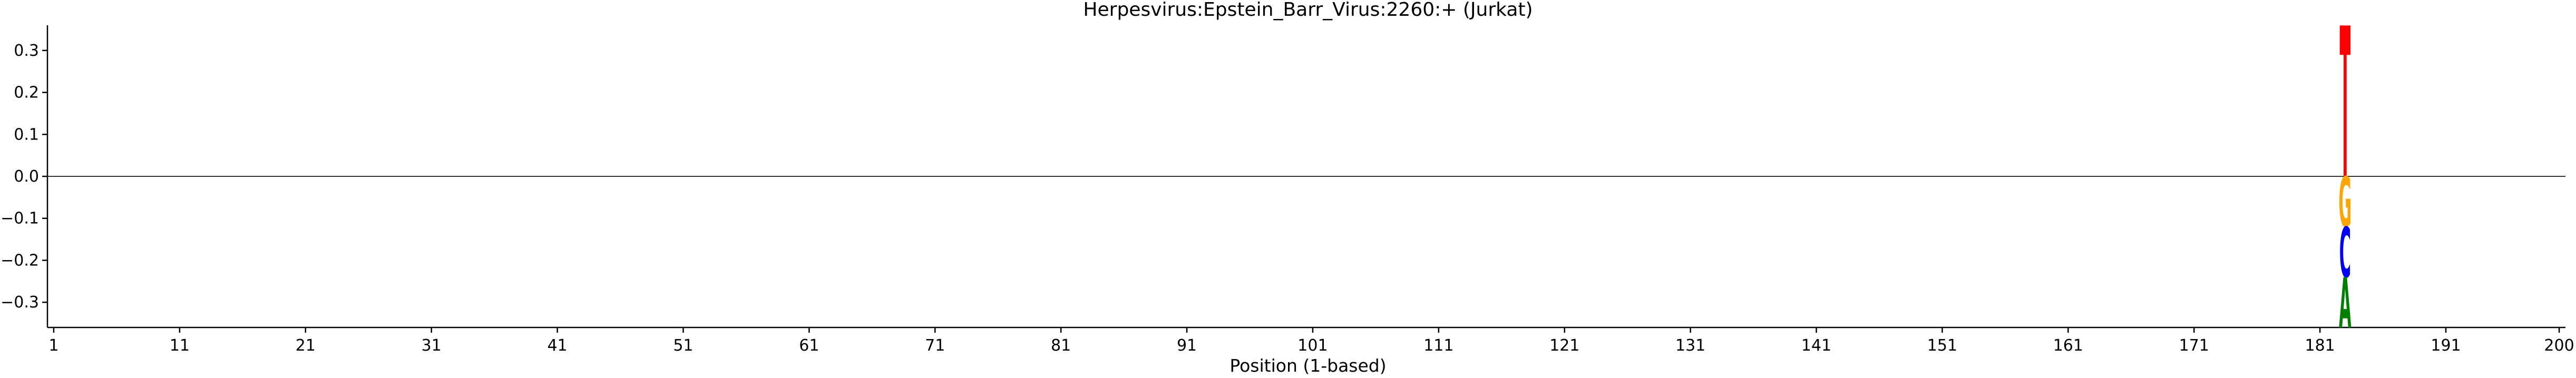  I want to click on x-tick-label: 161, so click(2068, 345).